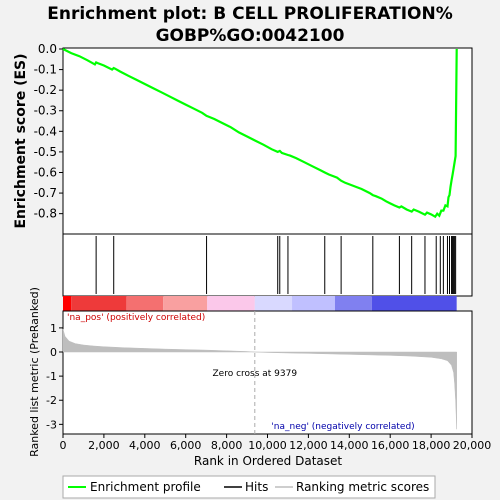 This screenshot has width=500, height=500. I want to click on es-ytick-label: -0.4, so click(45, 131).